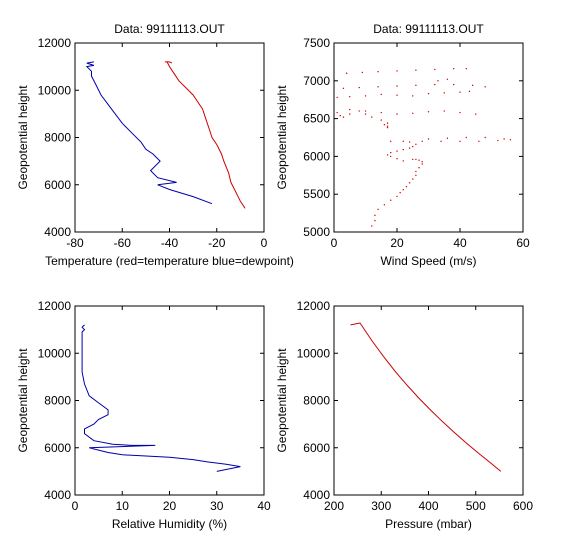 This screenshot has height=560, width=580. Describe the element at coordinates (75, 506) in the screenshot. I see `x-tick-label: 0` at that location.